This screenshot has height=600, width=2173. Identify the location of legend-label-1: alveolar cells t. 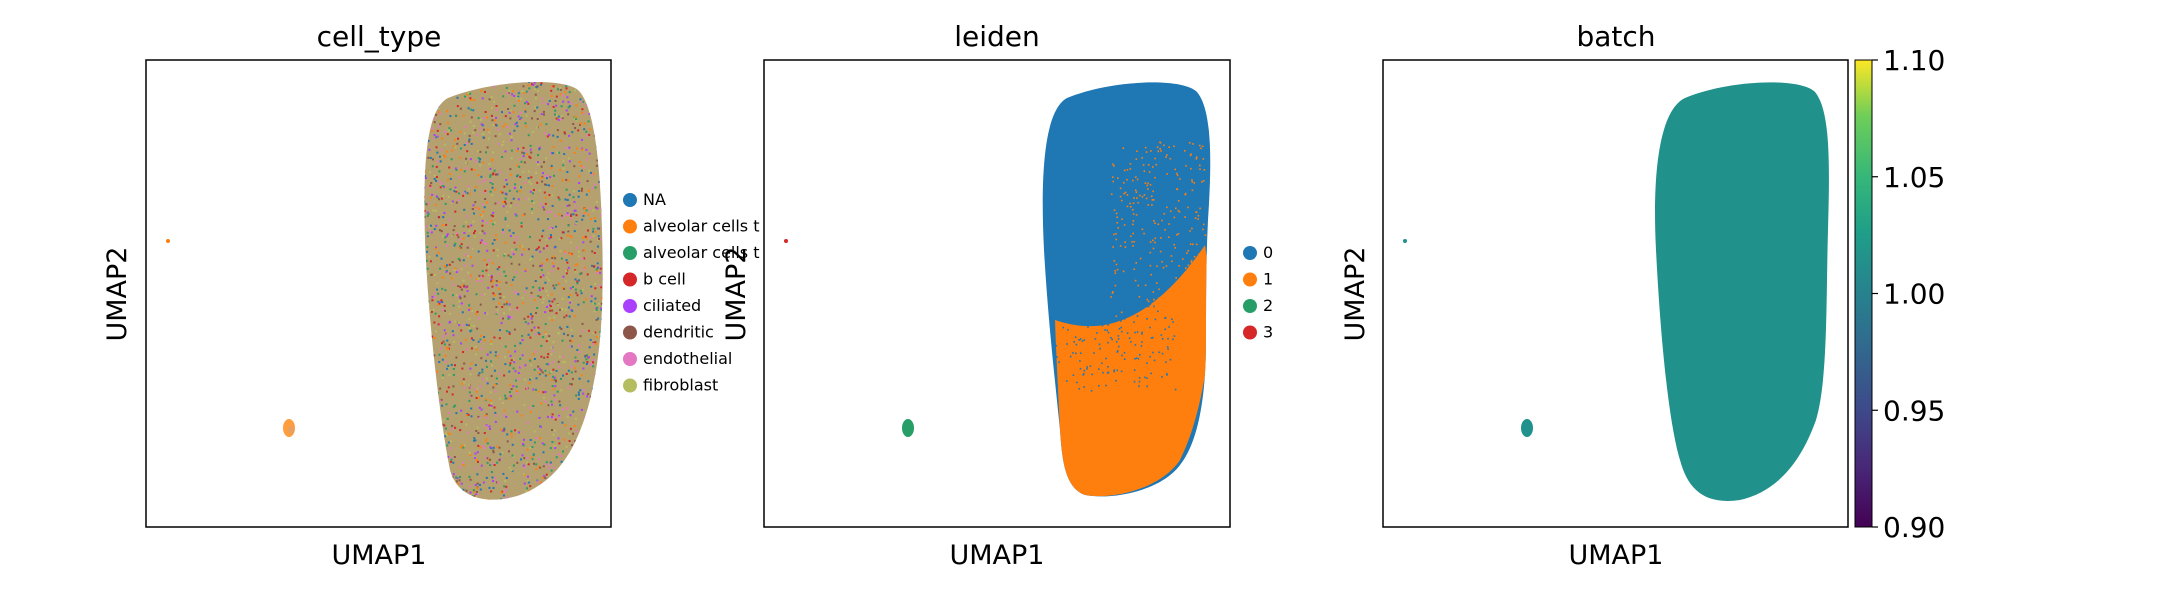
(701, 226).